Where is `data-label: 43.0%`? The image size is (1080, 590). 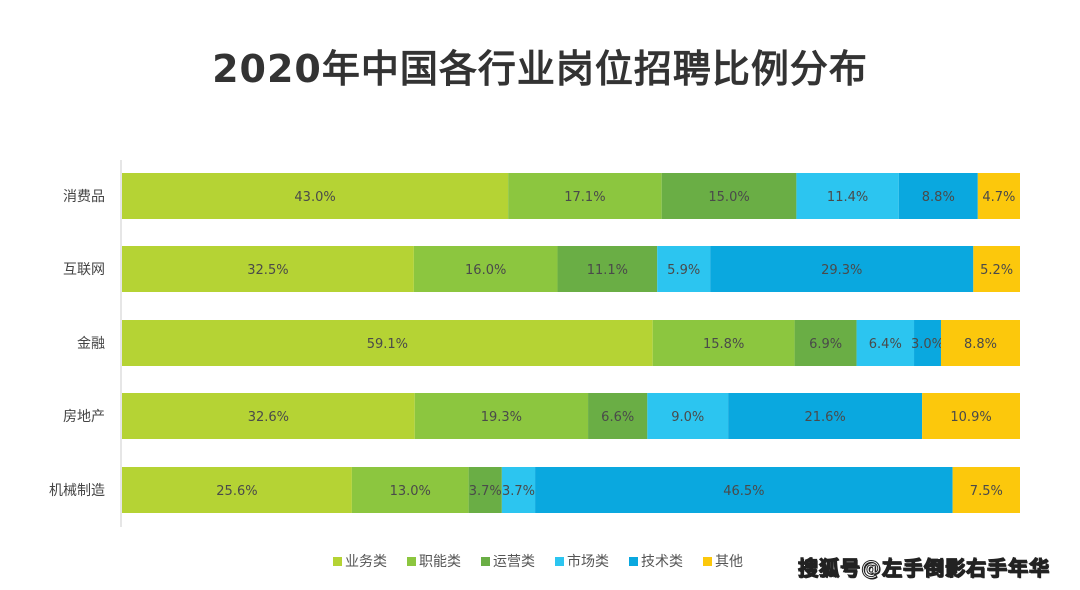 data-label: 43.0% is located at coordinates (314, 197).